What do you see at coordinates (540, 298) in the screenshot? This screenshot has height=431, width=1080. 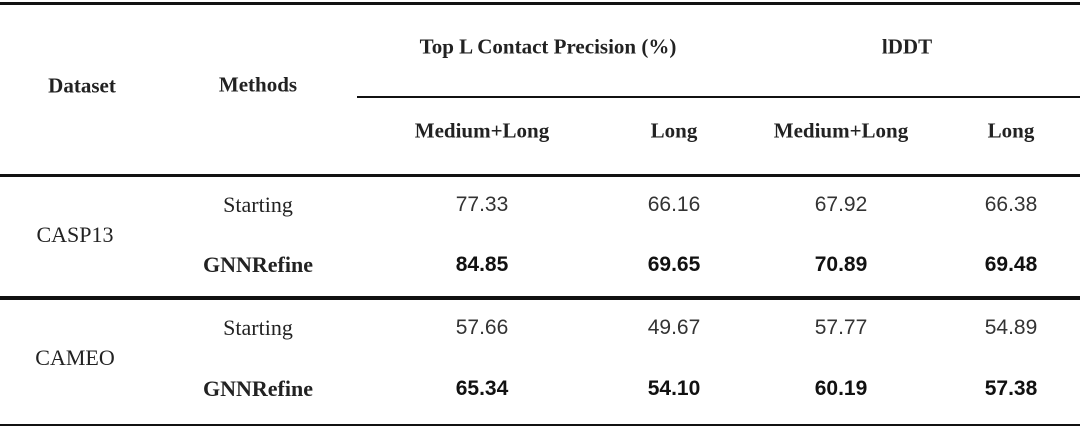 I see `group-separator-rule` at bounding box center [540, 298].